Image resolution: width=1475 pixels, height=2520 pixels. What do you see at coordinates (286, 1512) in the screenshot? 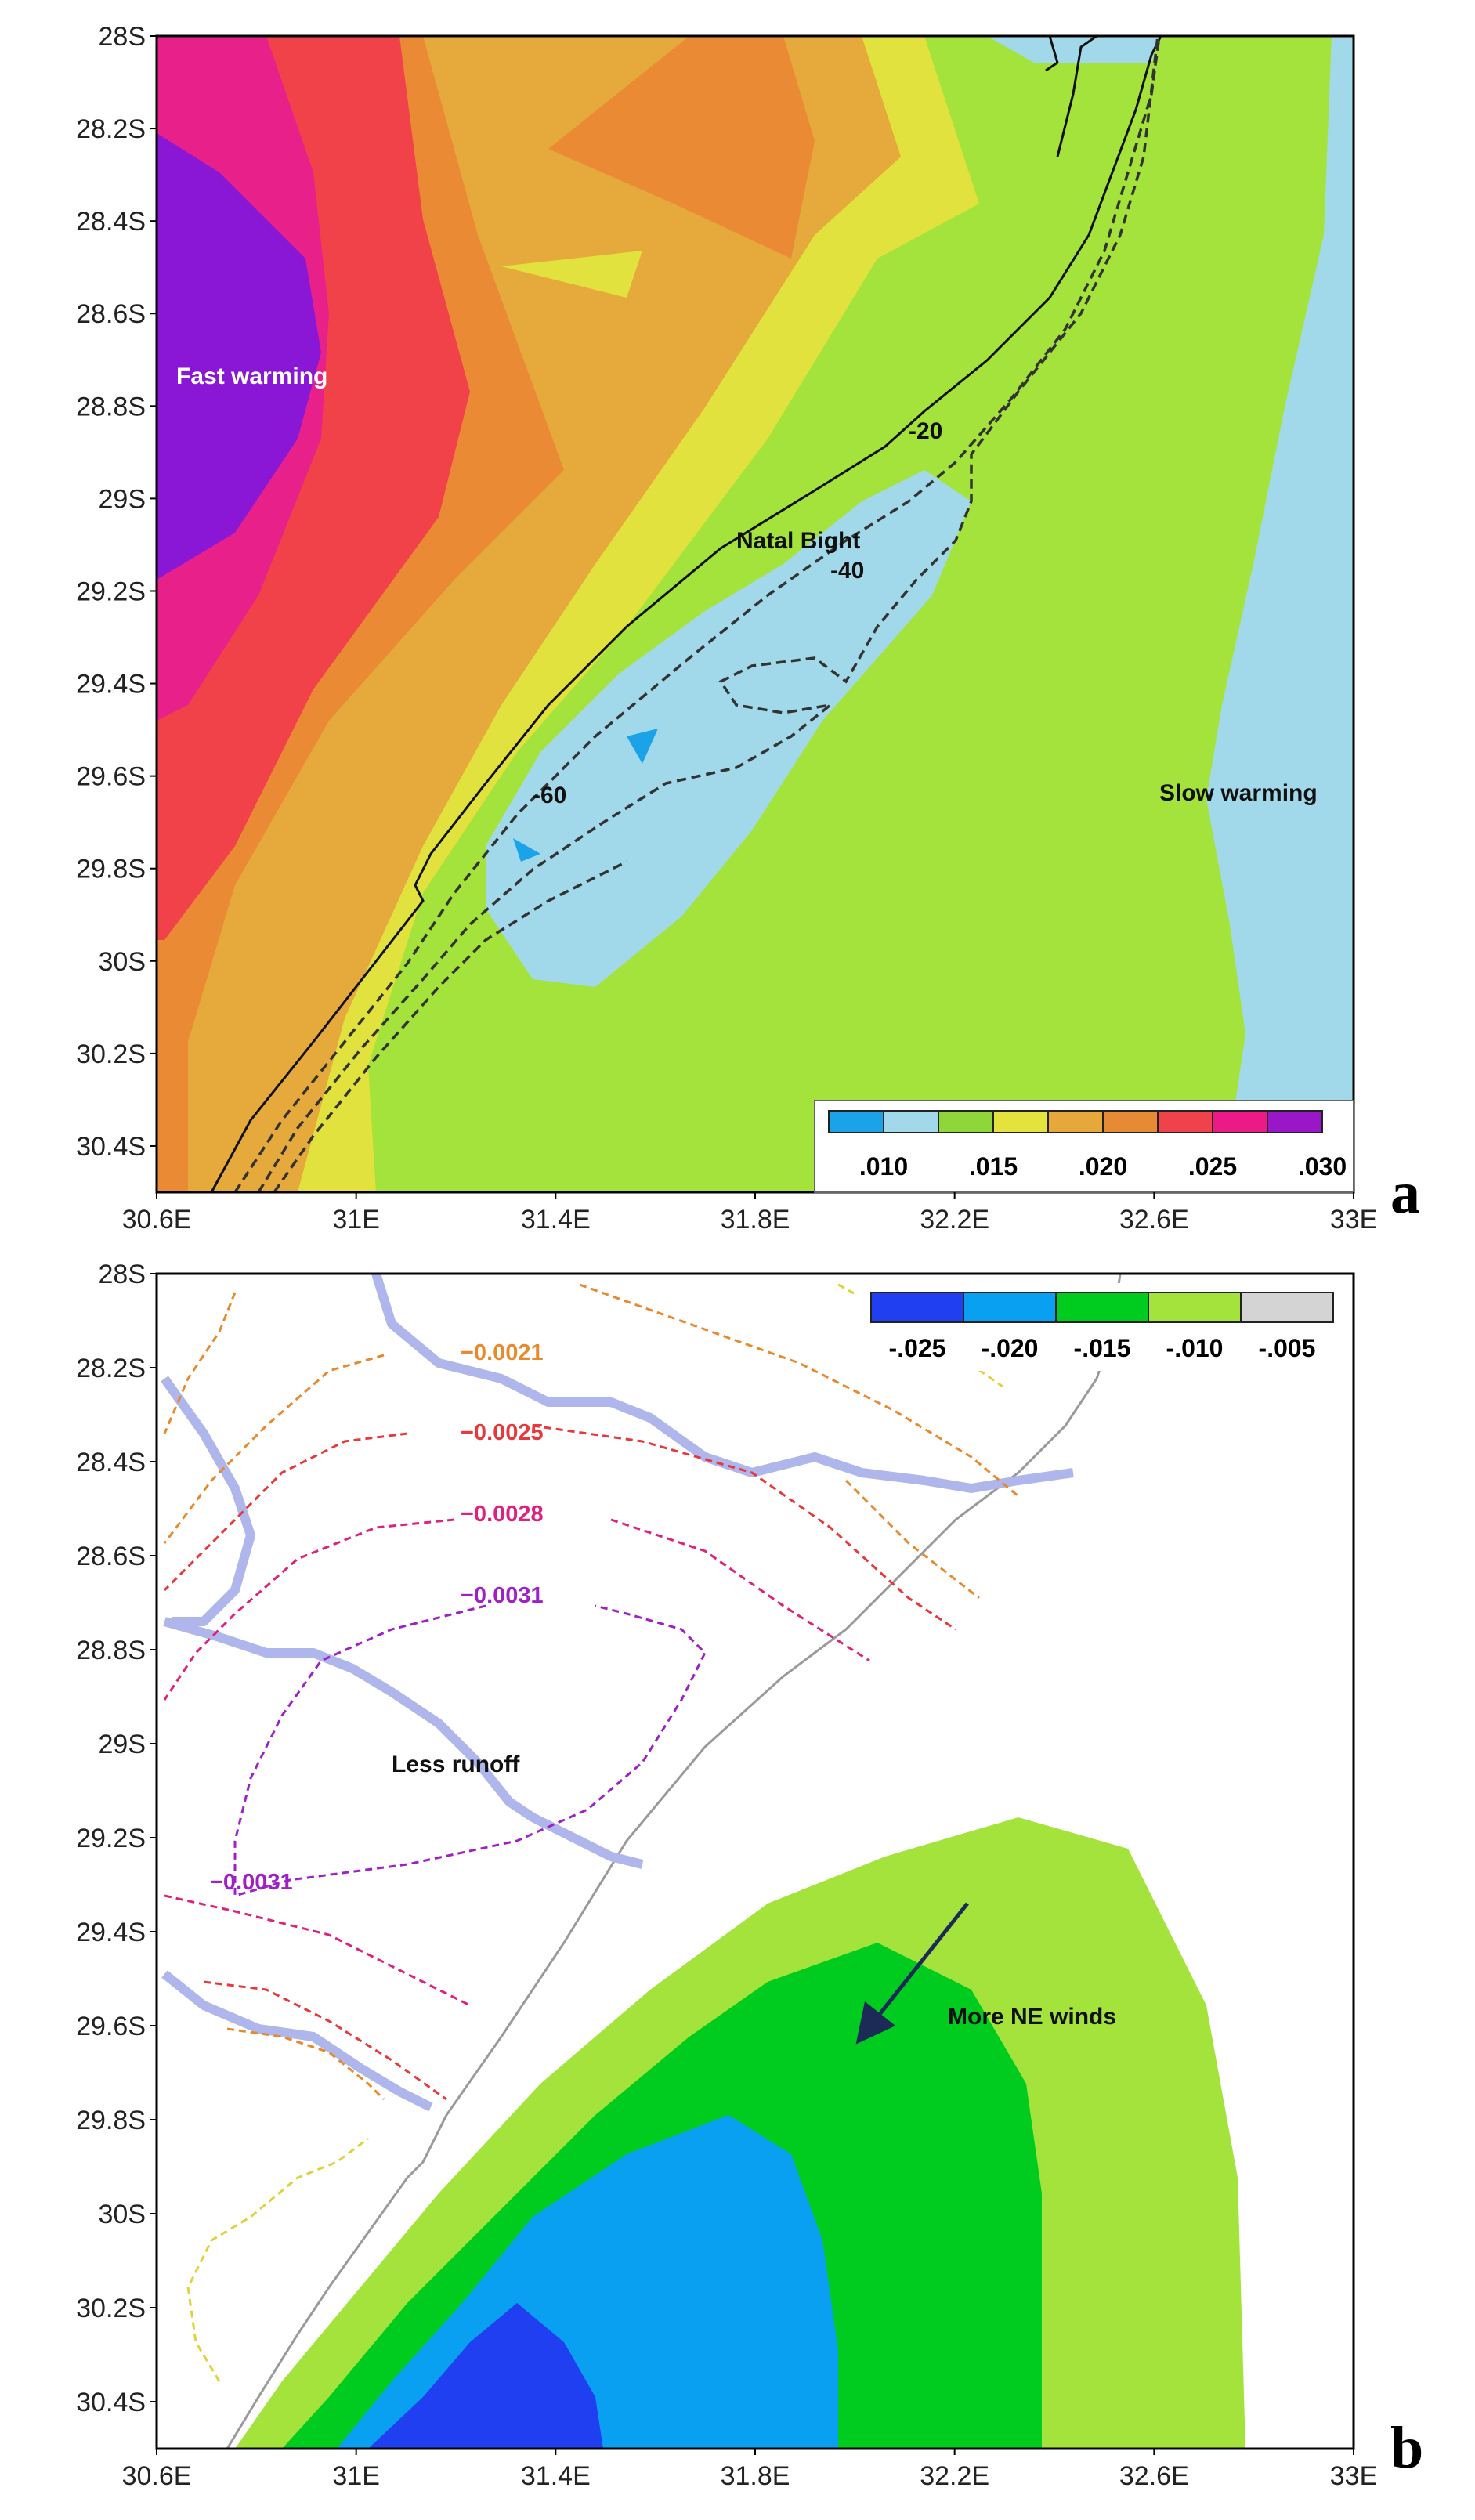
I see `isoline-red` at bounding box center [286, 1512].